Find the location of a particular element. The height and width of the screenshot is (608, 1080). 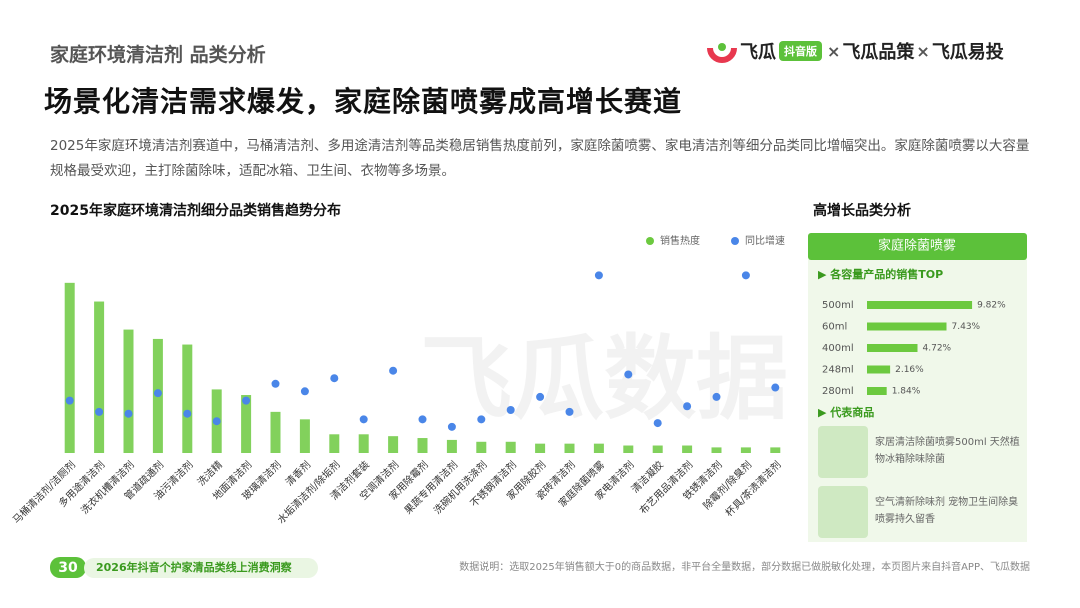

headline: 场景化清洁需求爆发，家庭除菌喷雾成高增长赛道 is located at coordinates (363, 101).